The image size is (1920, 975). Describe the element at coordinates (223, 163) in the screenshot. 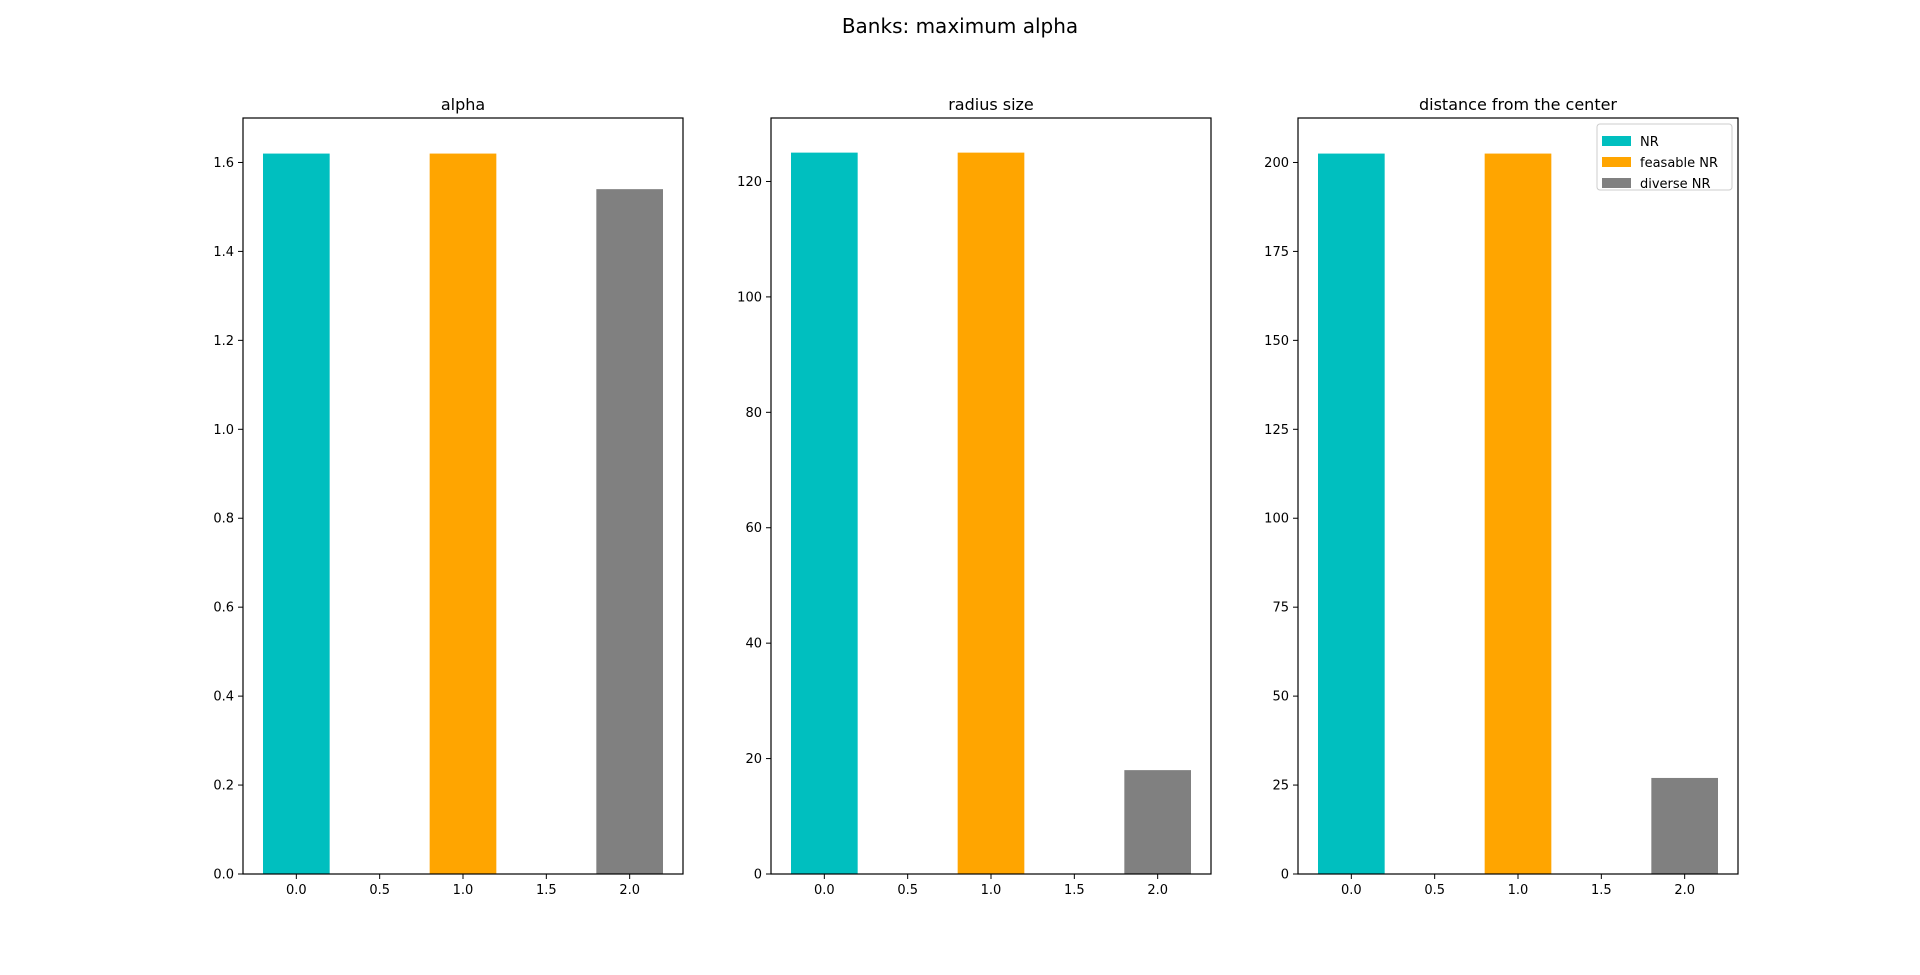

I see `y-tick-label: 1.6` at that location.